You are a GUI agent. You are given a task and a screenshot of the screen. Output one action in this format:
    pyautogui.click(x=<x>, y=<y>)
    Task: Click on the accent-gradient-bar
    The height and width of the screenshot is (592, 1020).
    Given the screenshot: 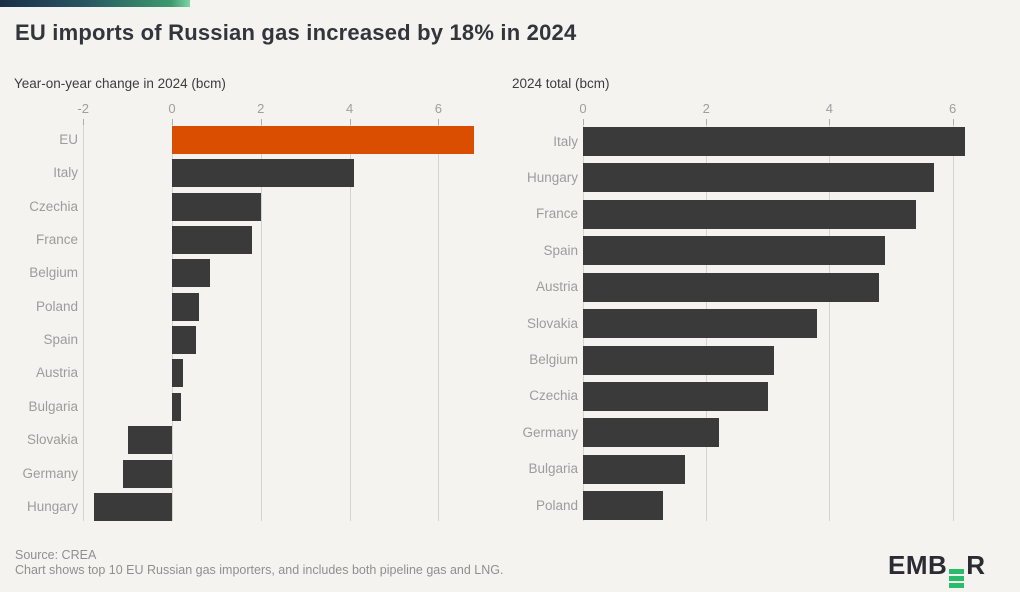 What is the action you would take?
    pyautogui.click(x=95, y=3)
    